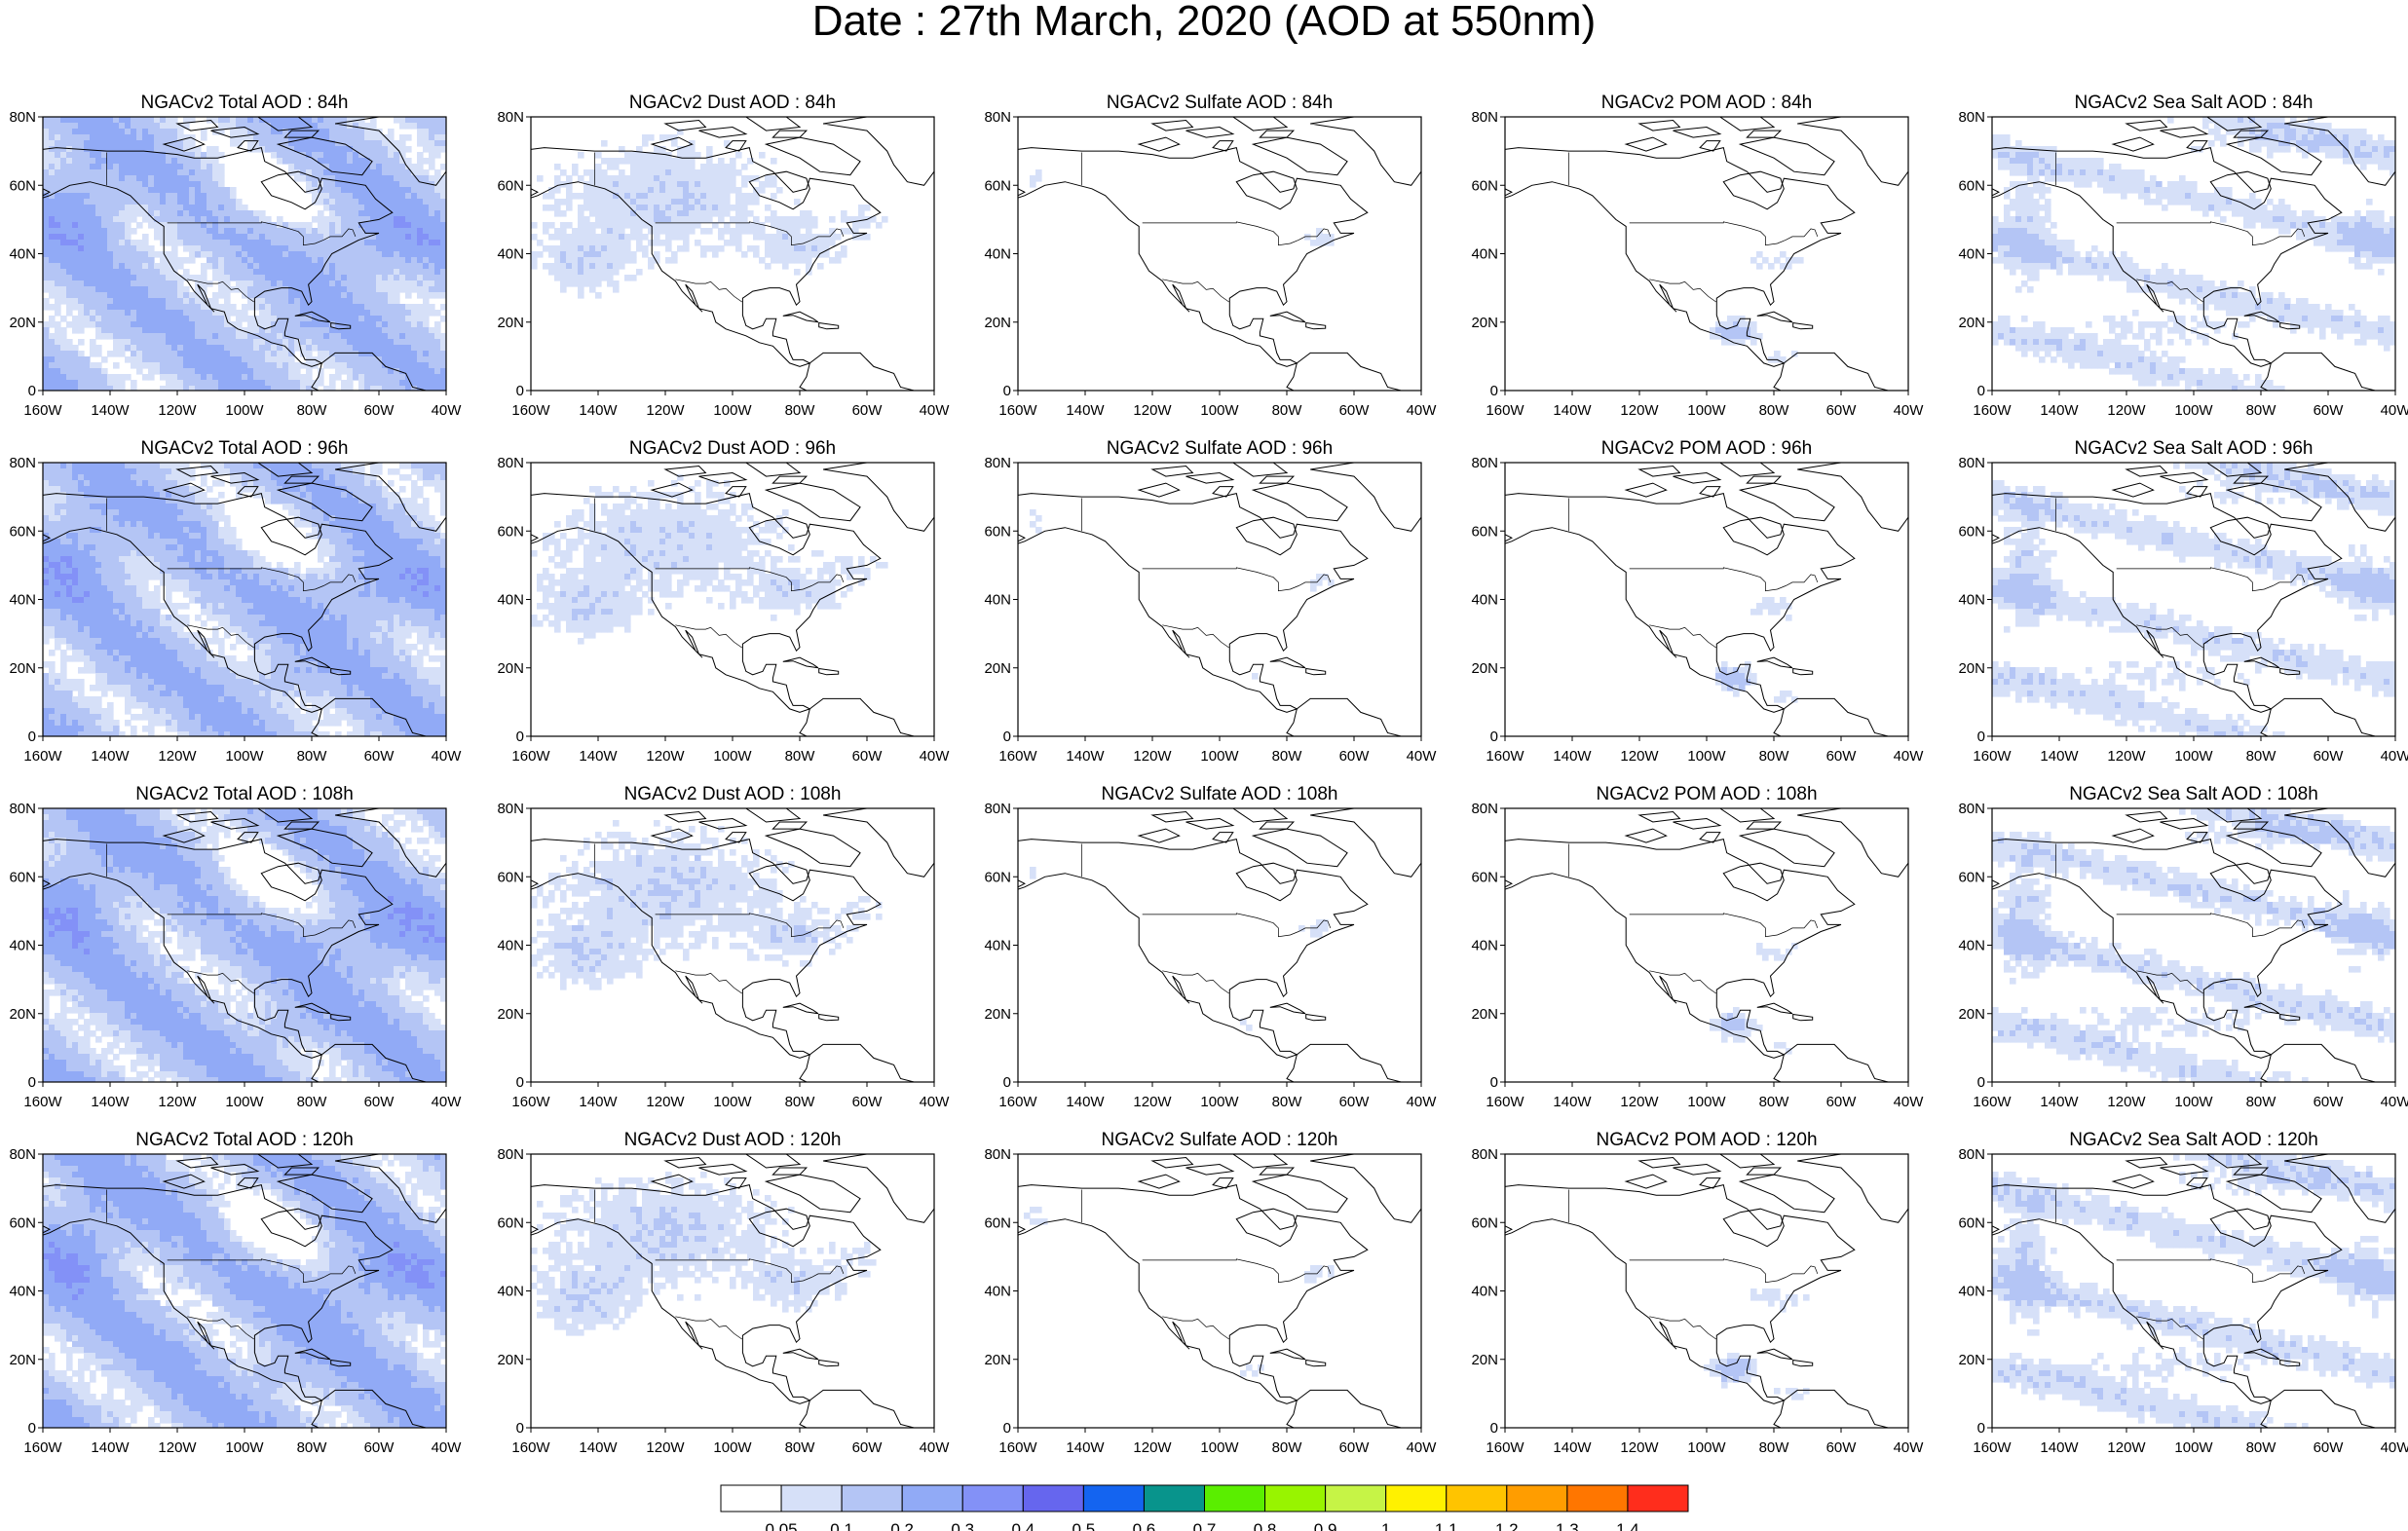 This screenshot has width=2408, height=1531. I want to click on y-tick-label: 80N, so click(997, 117).